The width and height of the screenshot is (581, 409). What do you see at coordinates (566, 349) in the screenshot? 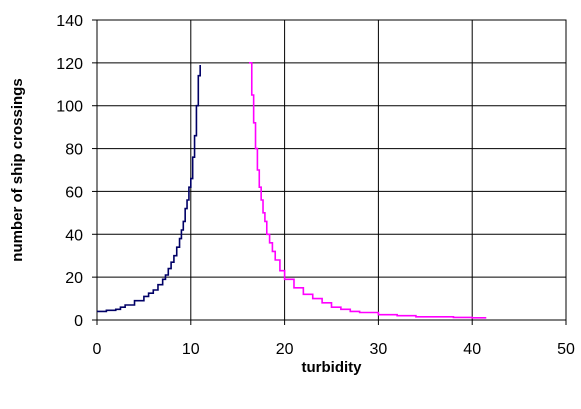
I see `x-tick-label-5: 50` at bounding box center [566, 349].